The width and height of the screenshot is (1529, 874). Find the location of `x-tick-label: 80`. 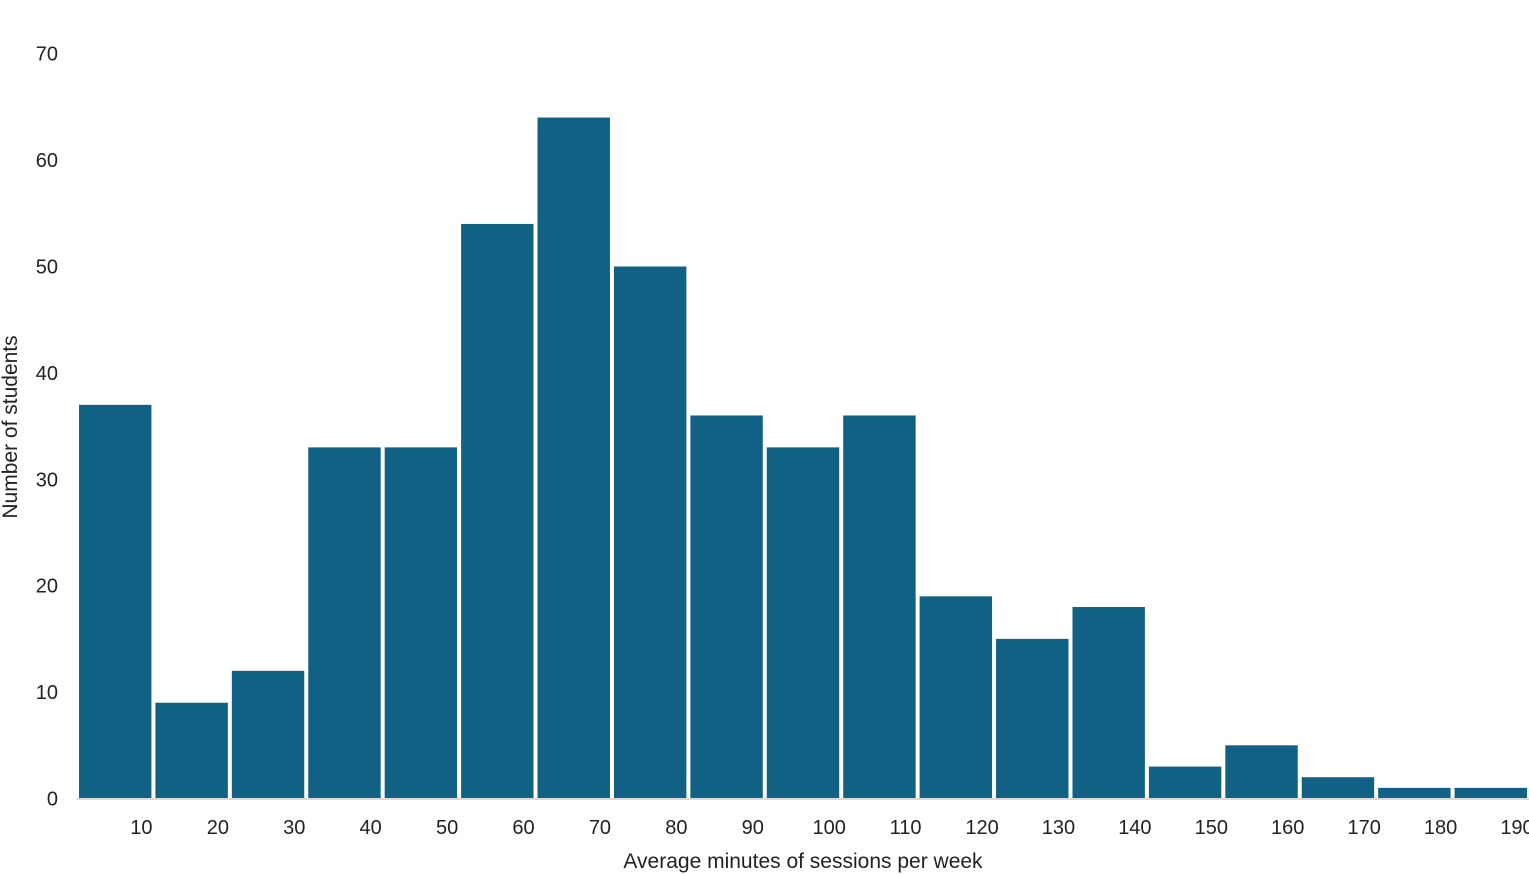

x-tick-label: 80 is located at coordinates (676, 828).